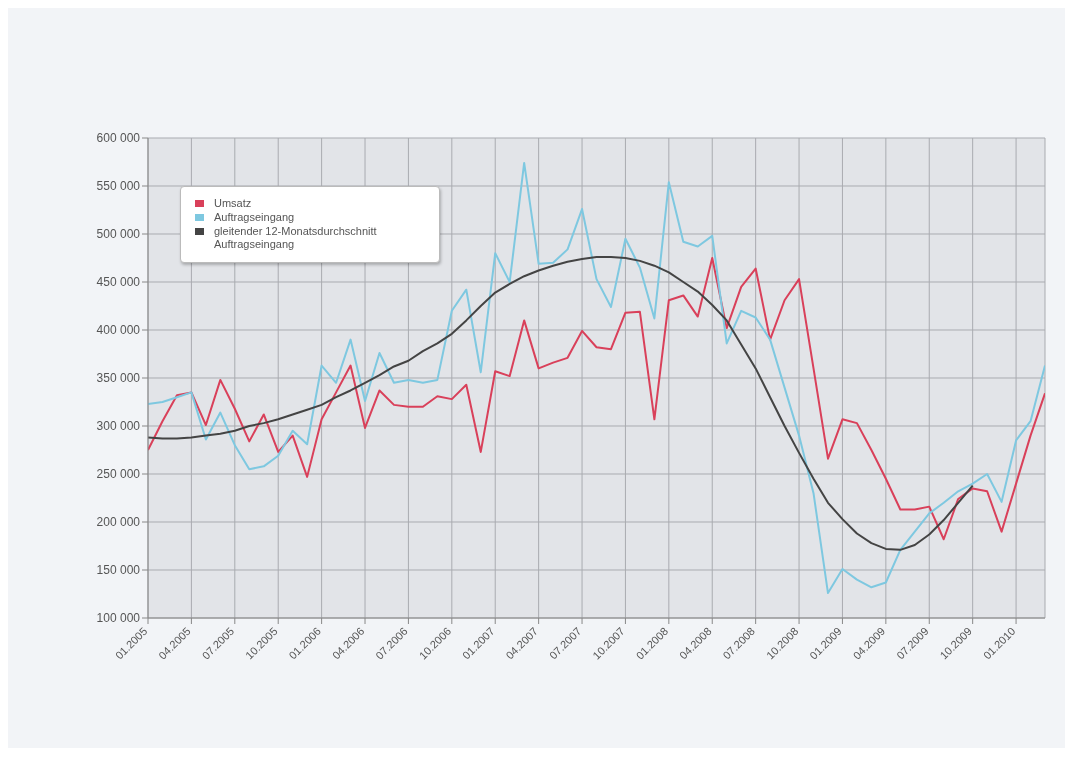 The image size is (1073, 767). Describe the element at coordinates (118, 234) in the screenshot. I see `y-tick-label: 500 000` at that location.